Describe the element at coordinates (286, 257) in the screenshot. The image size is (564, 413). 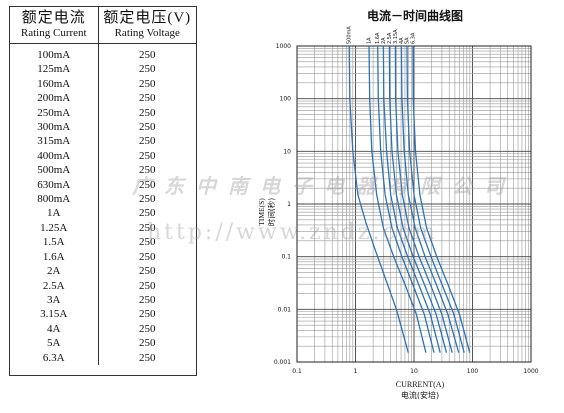
I see `y-tick-label: 0.1` at that location.